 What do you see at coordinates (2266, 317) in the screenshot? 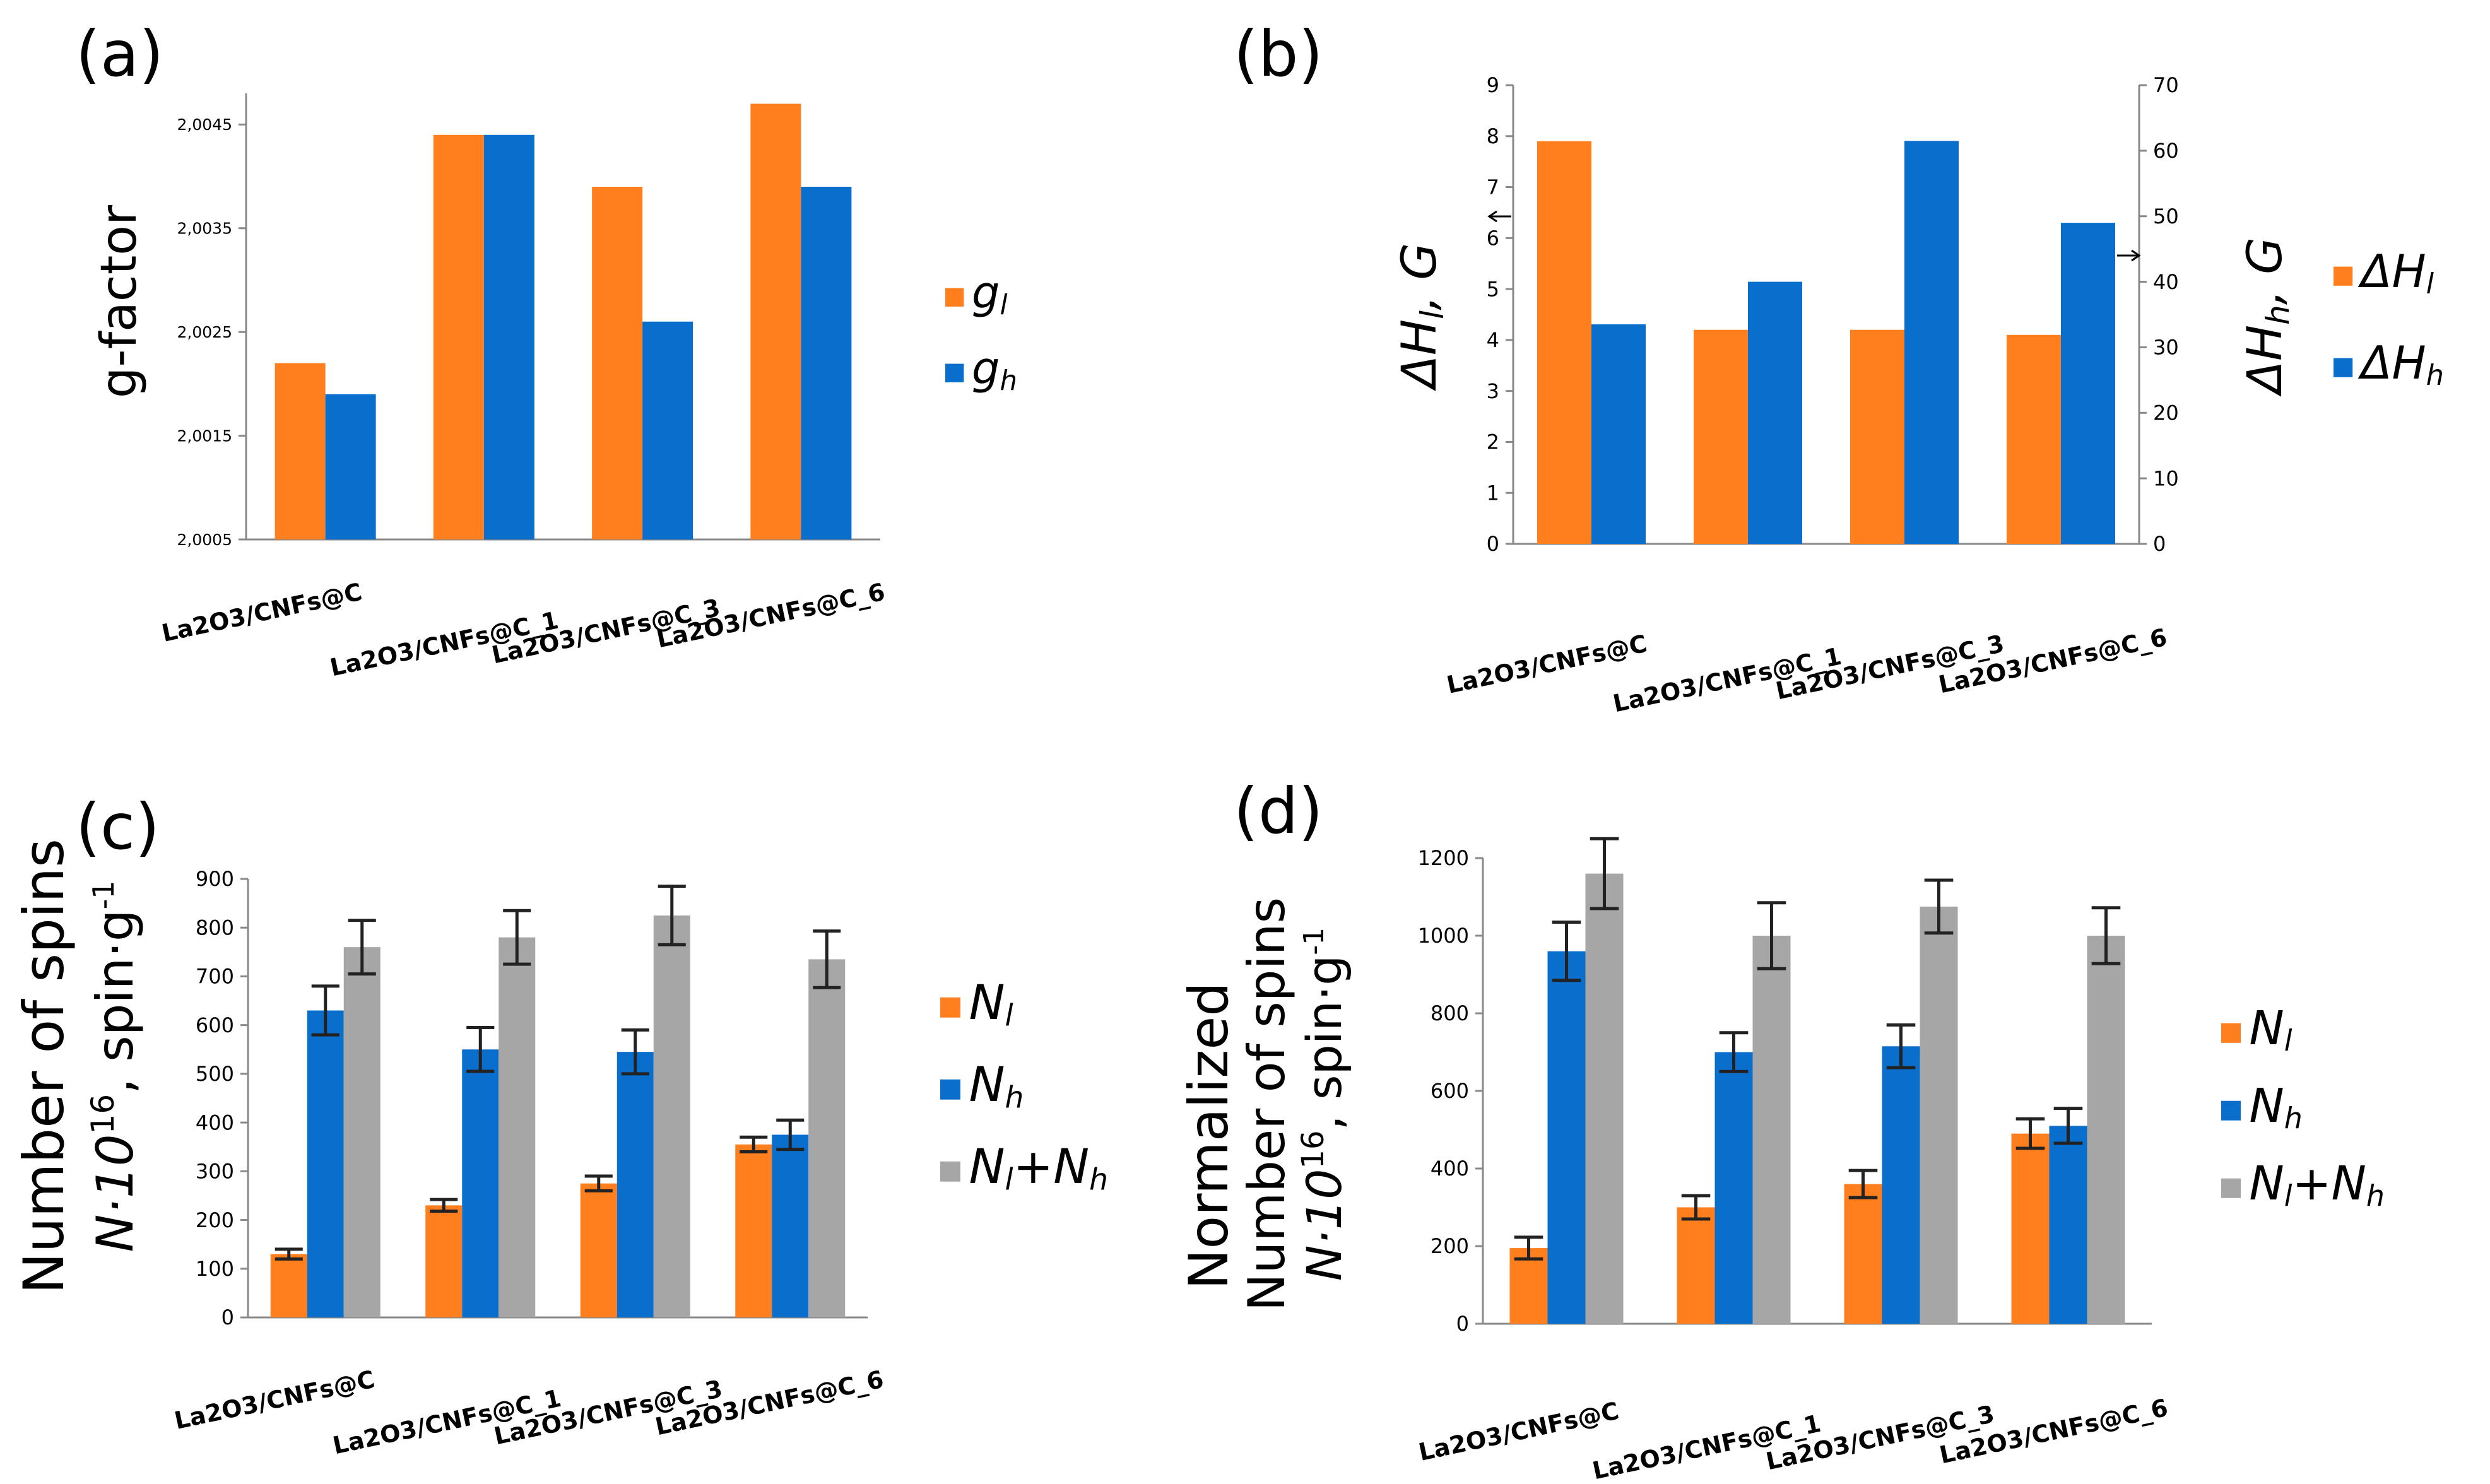
I see `y-axis-title-b-right: ΔHh, G` at bounding box center [2266, 317].